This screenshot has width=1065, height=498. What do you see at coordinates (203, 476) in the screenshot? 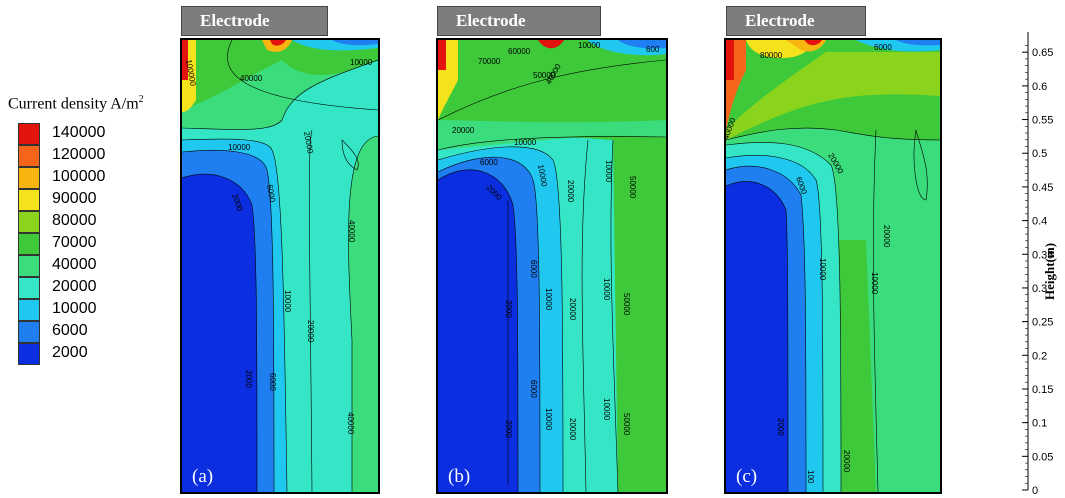
I see `panel-label-a: (a)` at bounding box center [203, 476].